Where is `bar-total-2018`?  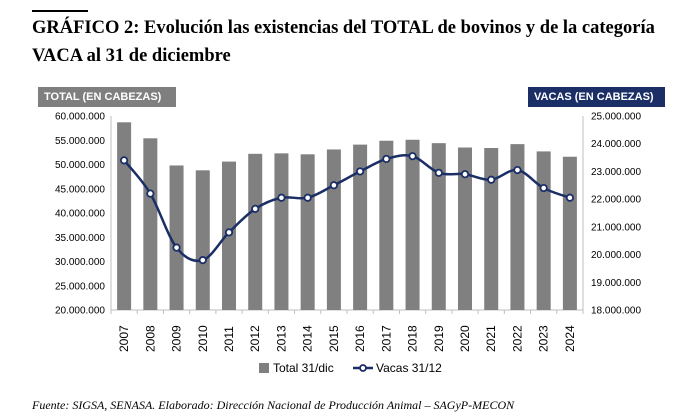
bar-total-2018 is located at coordinates (412, 224).